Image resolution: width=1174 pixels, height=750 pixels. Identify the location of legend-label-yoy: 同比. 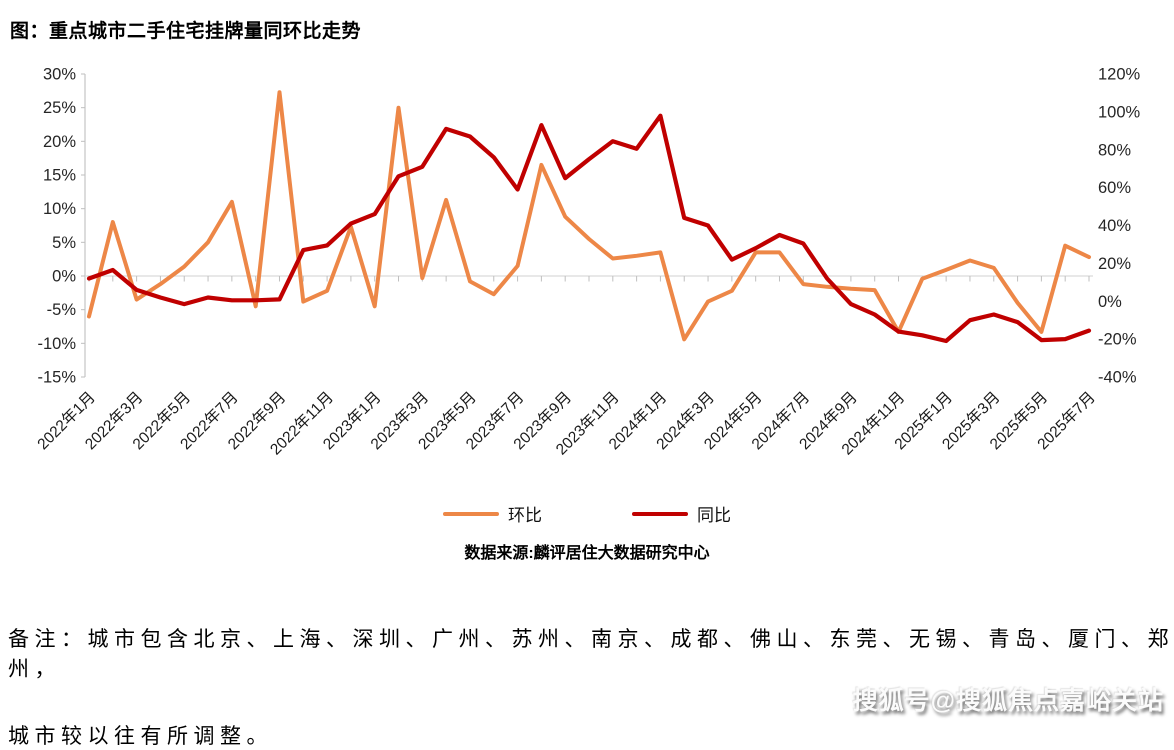
(714, 515).